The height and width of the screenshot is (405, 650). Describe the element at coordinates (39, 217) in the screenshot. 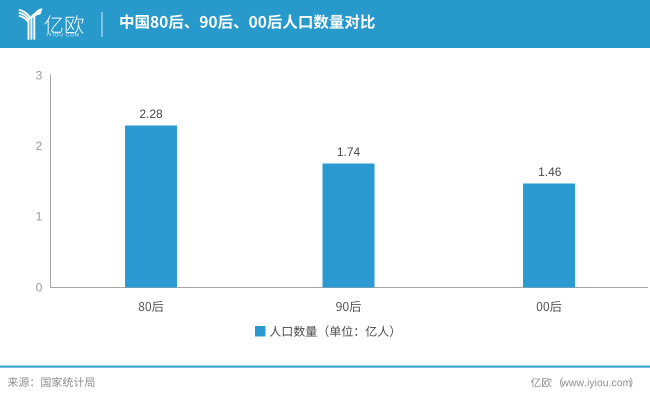

I see `svg-text: 1` at that location.